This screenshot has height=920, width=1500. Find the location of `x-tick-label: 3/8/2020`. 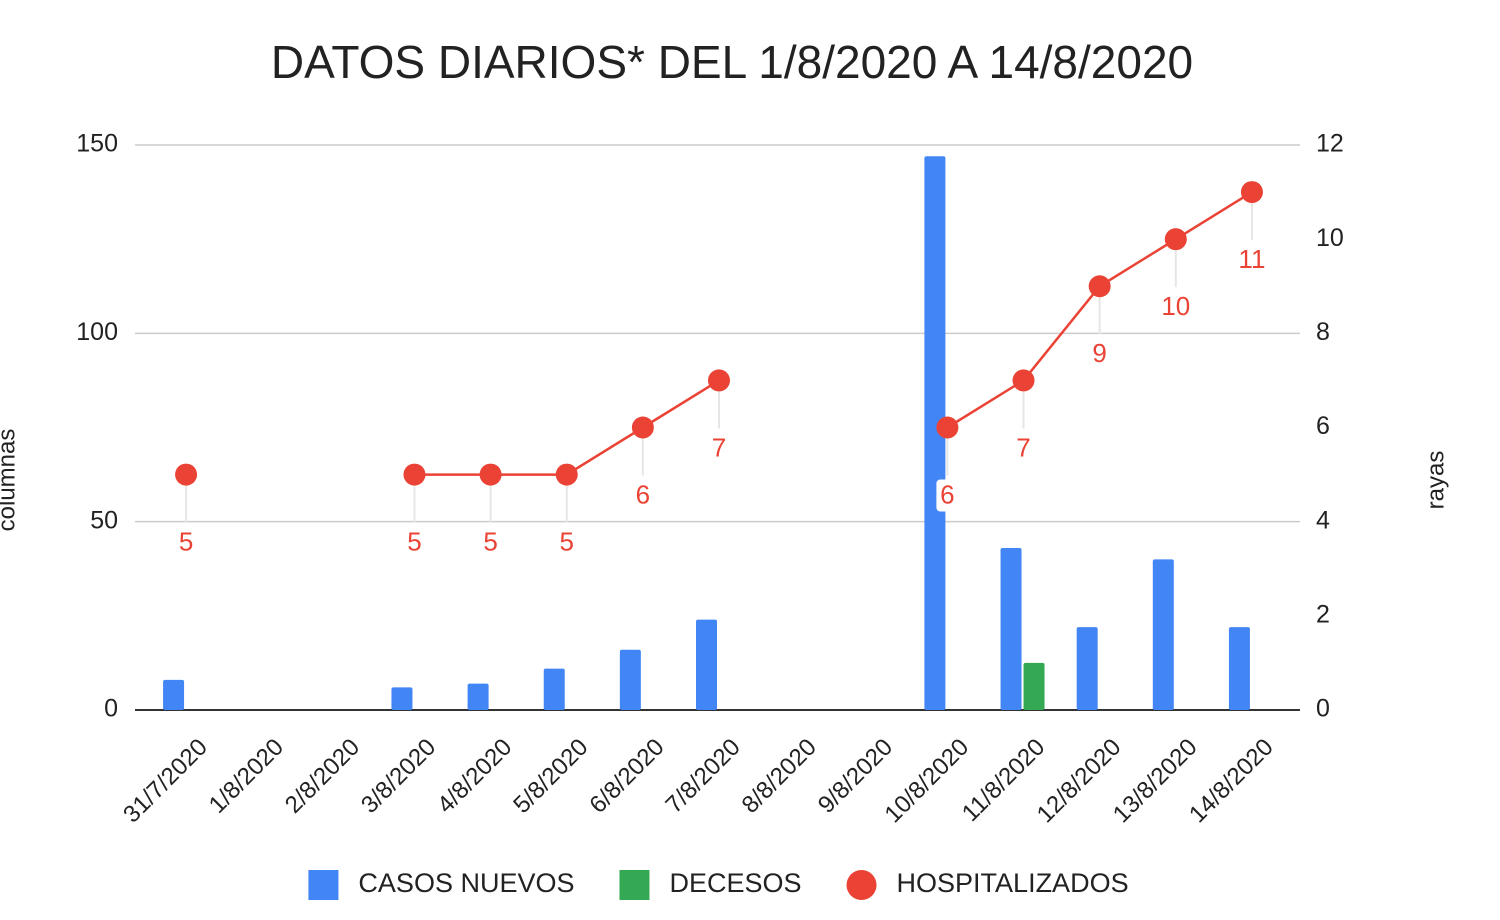

x-tick-label: 3/8/2020 is located at coordinates (398, 776).